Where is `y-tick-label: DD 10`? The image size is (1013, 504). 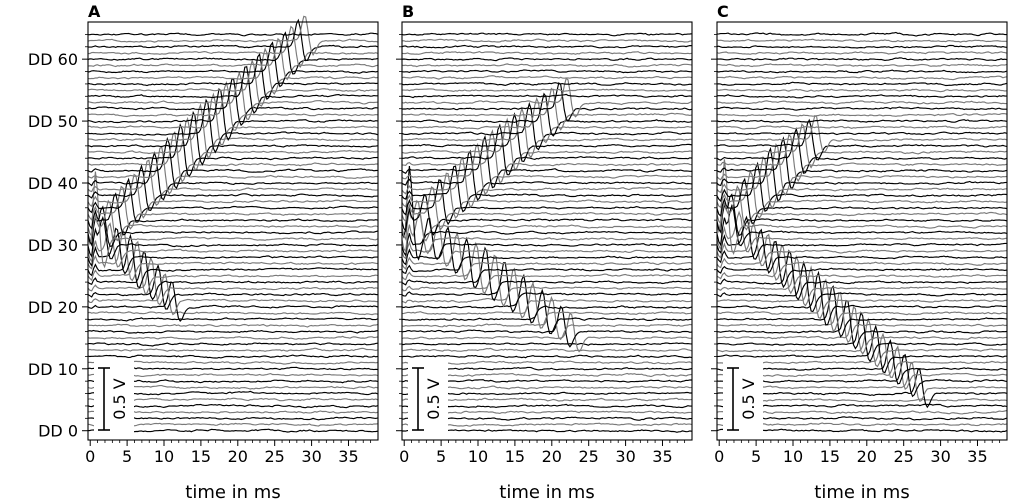 y-tick-label: DD 10 is located at coordinates (53, 369).